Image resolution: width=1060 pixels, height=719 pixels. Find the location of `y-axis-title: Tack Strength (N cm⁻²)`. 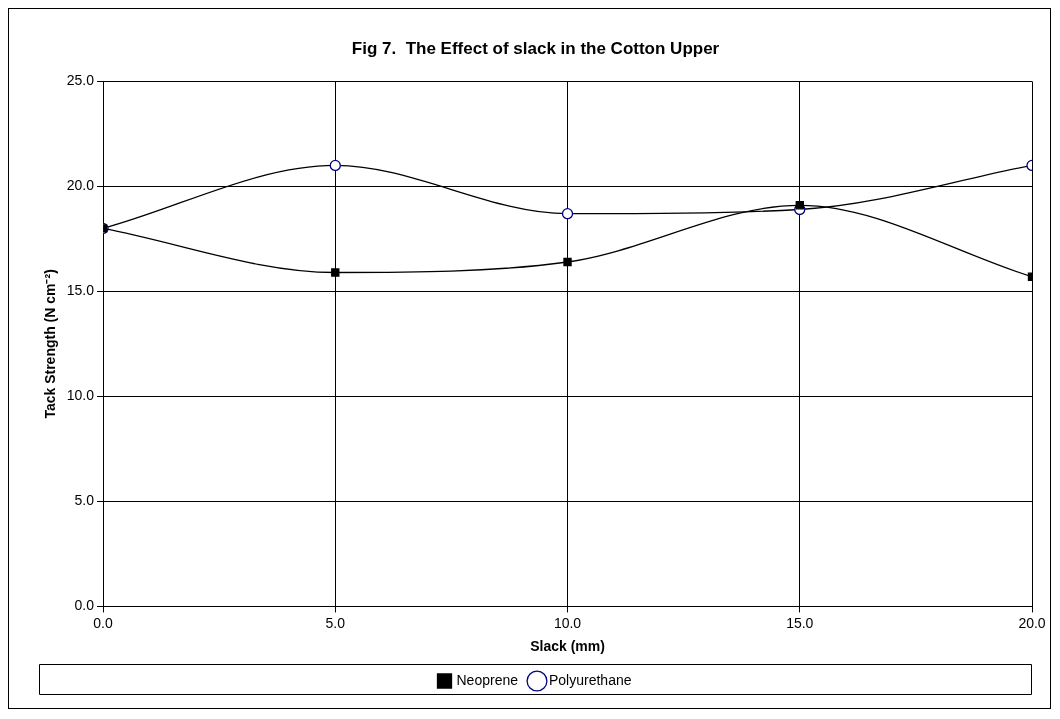

y-axis-title: Tack Strength (N cm⁻²) is located at coordinates (50, 344).